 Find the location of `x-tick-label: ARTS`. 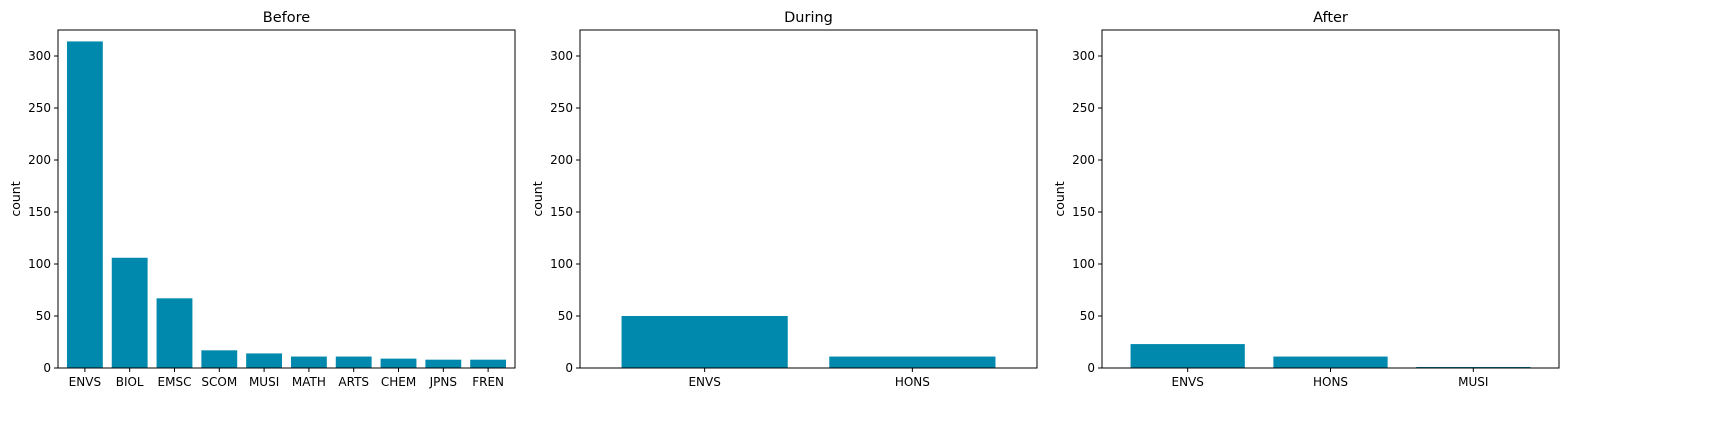

x-tick-label: ARTS is located at coordinates (353, 382).